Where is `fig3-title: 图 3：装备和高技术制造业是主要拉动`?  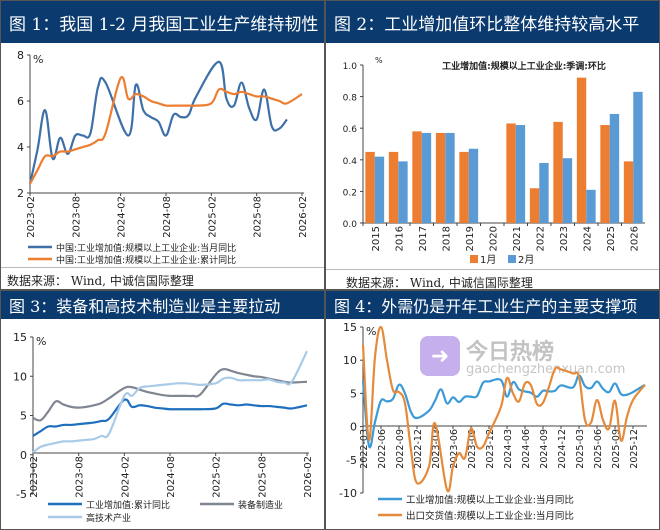
fig3-title: 图 3：装备和高技术制造业是主要拉动 is located at coordinates (162, 305).